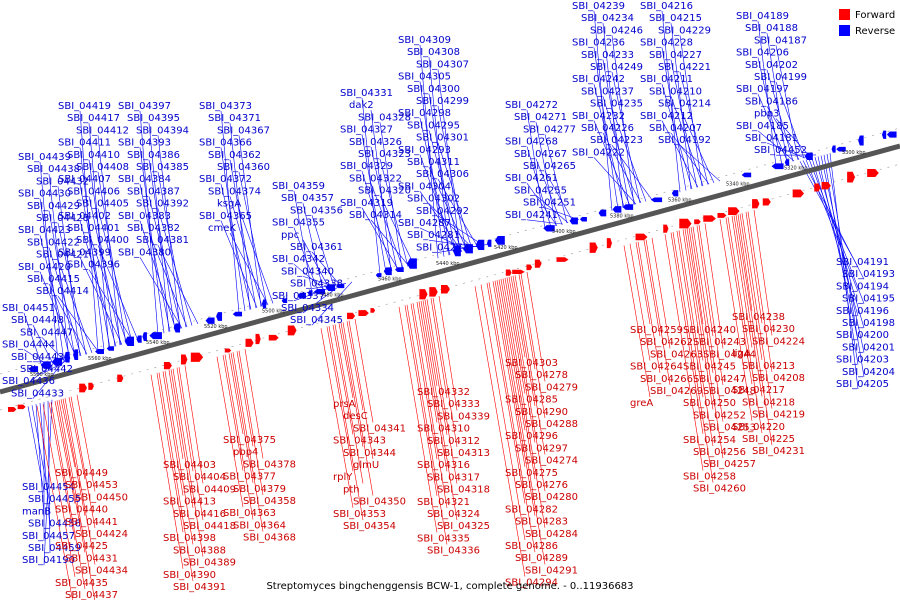 Image resolution: width=900 pixels, height=600 pixels. Describe the element at coordinates (209, 489) in the screenshot. I see `forward-gene-label: SBI_04409` at that location.